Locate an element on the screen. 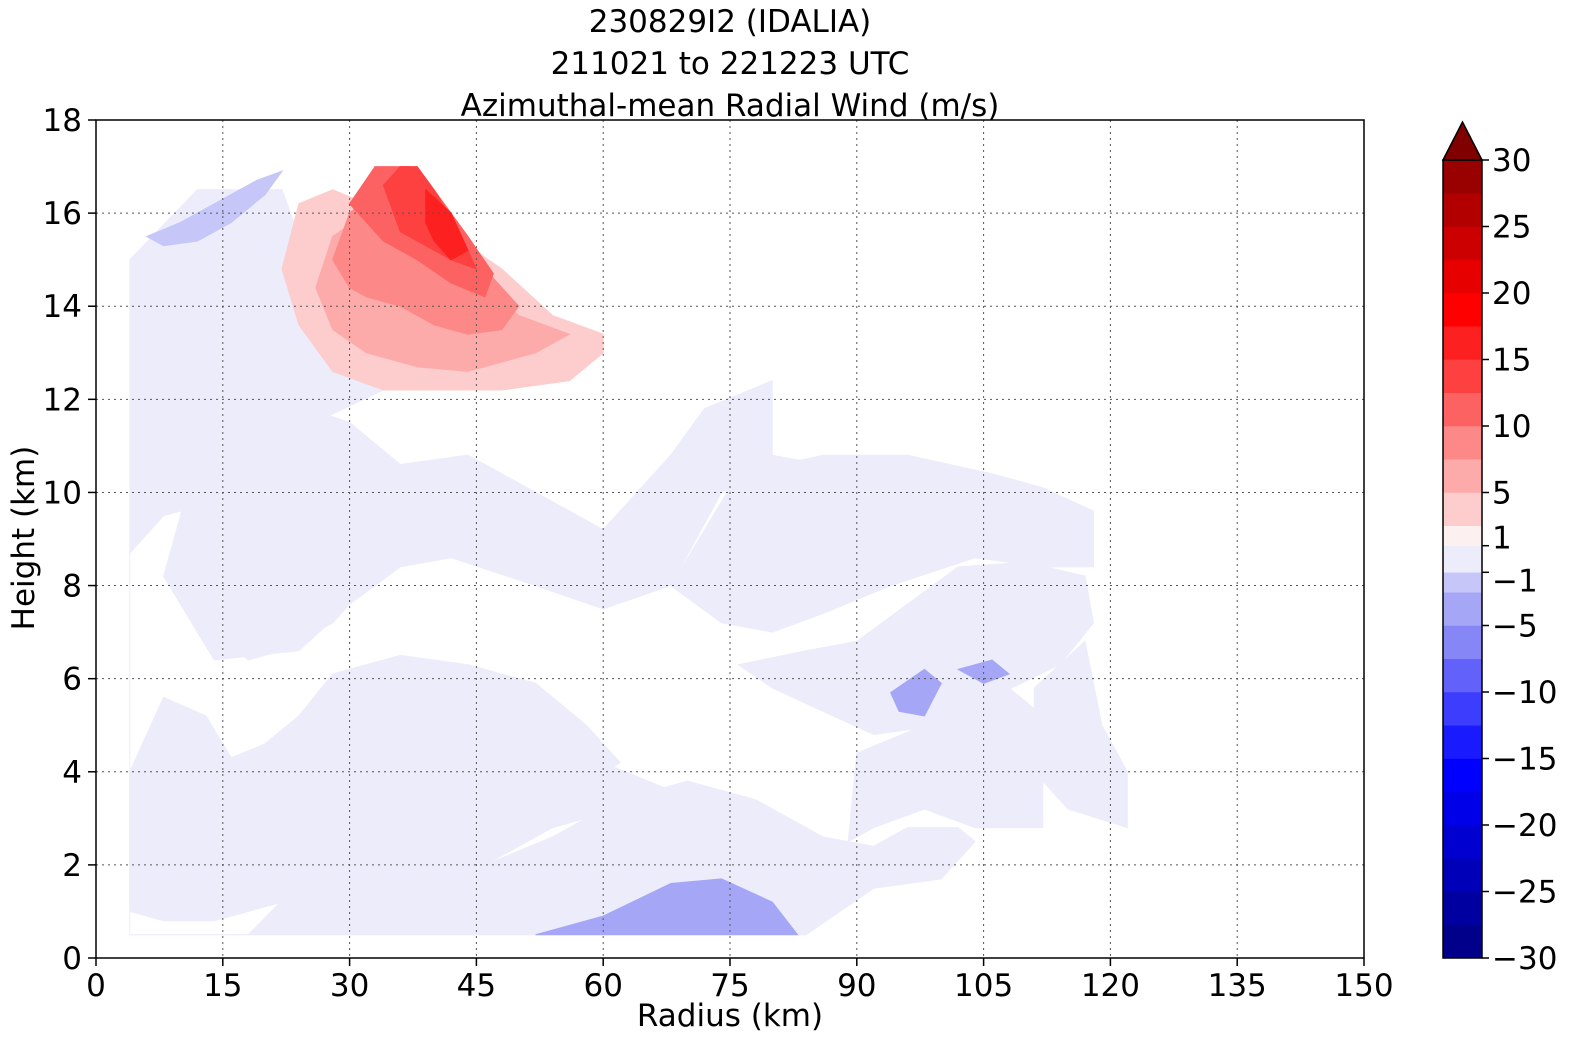  contour-region-weak-negative-right-patch-b is located at coordinates (983, 671).